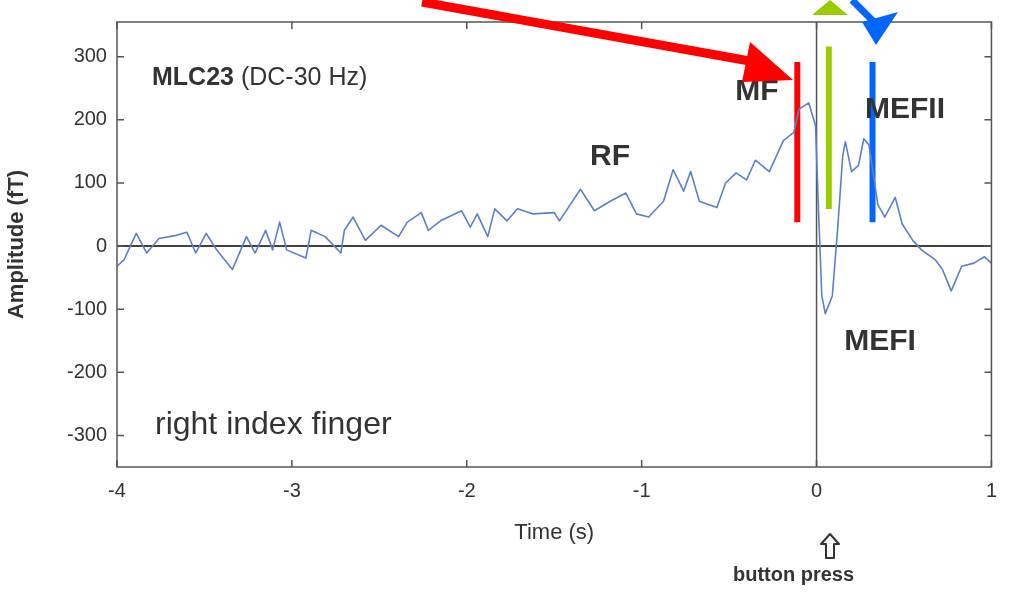 The height and width of the screenshot is (595, 1009). I want to click on annotation: MLC23 (DC-30 Hz), so click(260, 76).